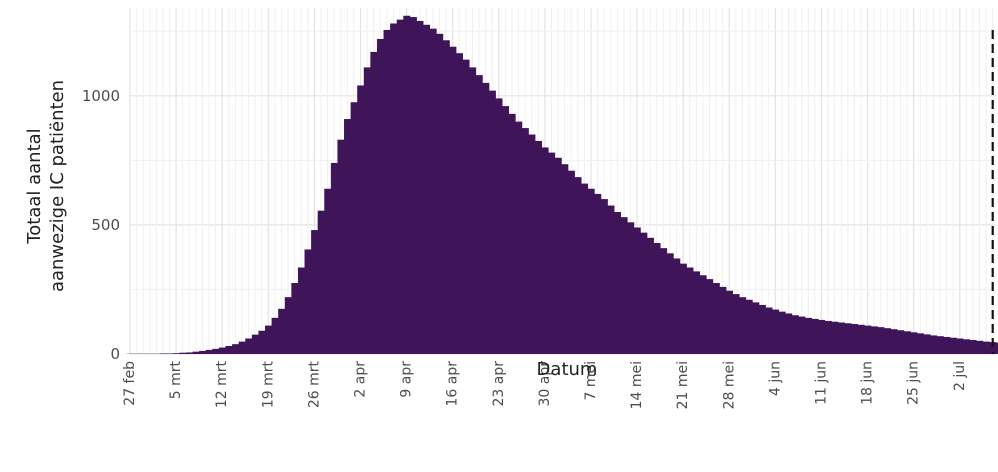  I want to click on x-tick-label: 28 mei, so click(729, 385).